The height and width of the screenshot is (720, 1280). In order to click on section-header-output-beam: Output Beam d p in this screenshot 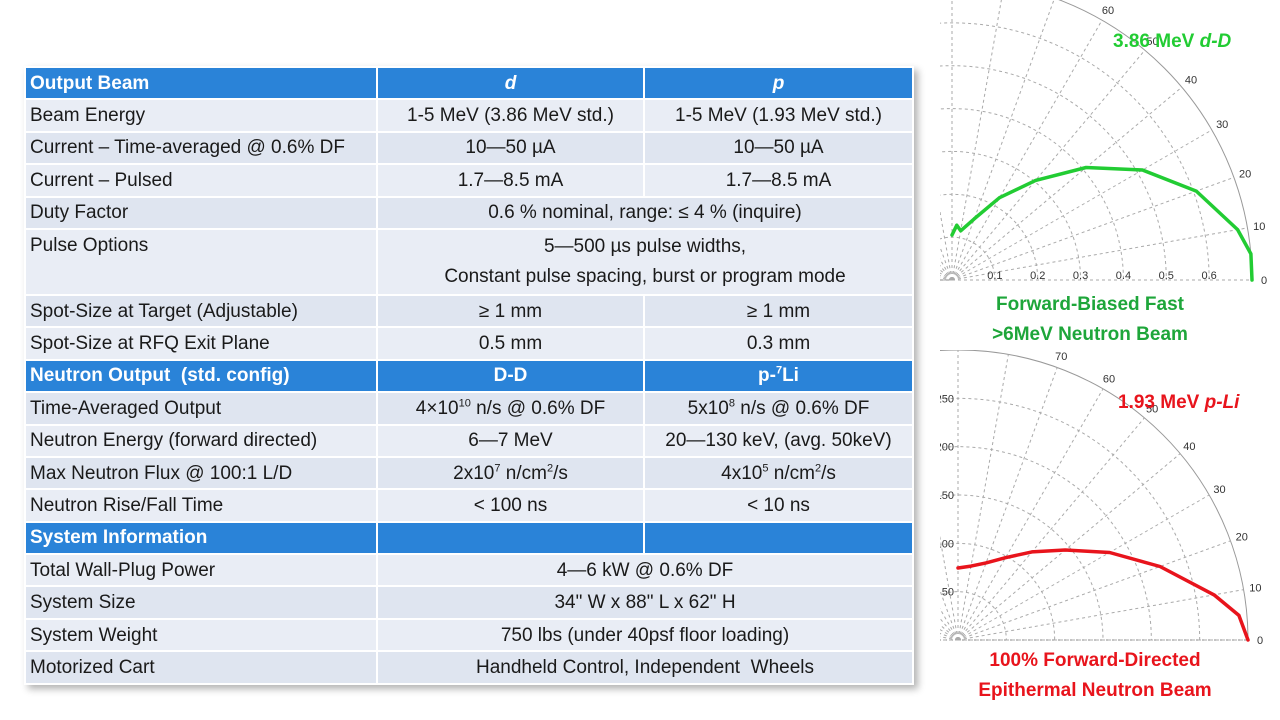, I will do `click(469, 83)`.